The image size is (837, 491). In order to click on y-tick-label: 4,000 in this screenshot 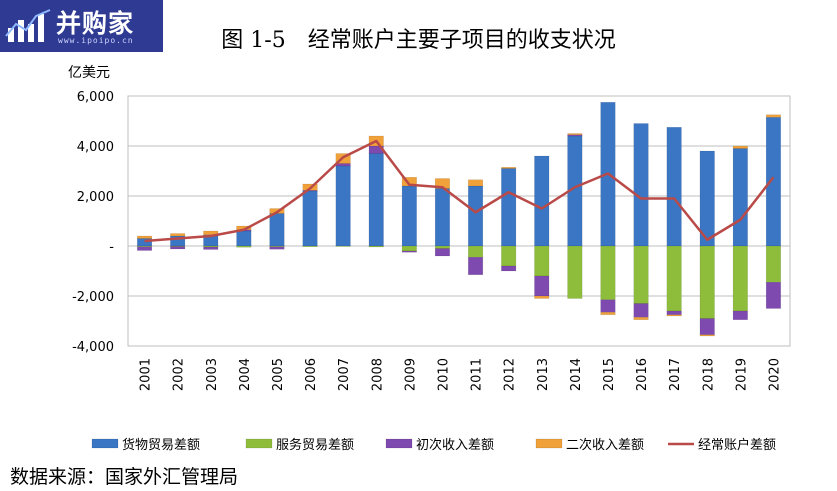, I will do `click(95, 147)`.